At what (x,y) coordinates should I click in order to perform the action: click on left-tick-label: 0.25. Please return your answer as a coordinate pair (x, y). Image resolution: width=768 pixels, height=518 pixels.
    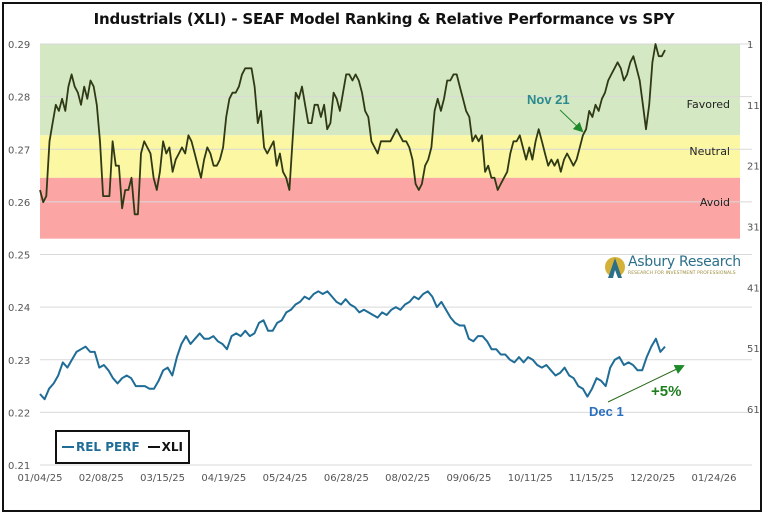
    Looking at the image, I should click on (19, 256).